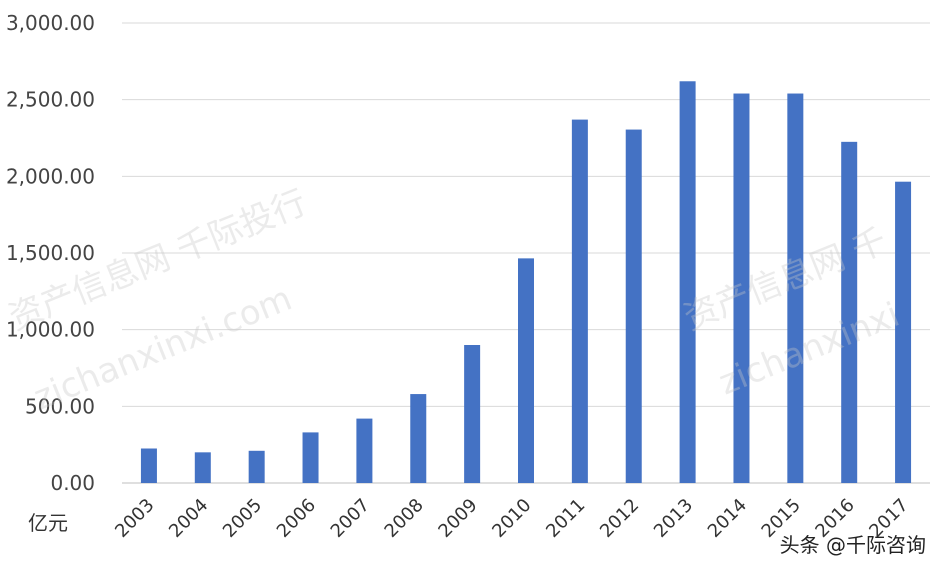 The width and height of the screenshot is (944, 574). I want to click on bar-2005, so click(256, 466).